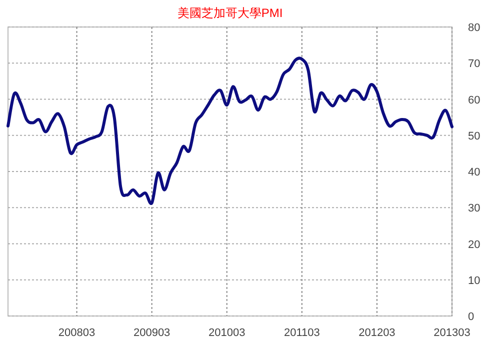 The width and height of the screenshot is (488, 342). Describe the element at coordinates (474, 64) in the screenshot. I see `y-tick-label: 70` at that location.